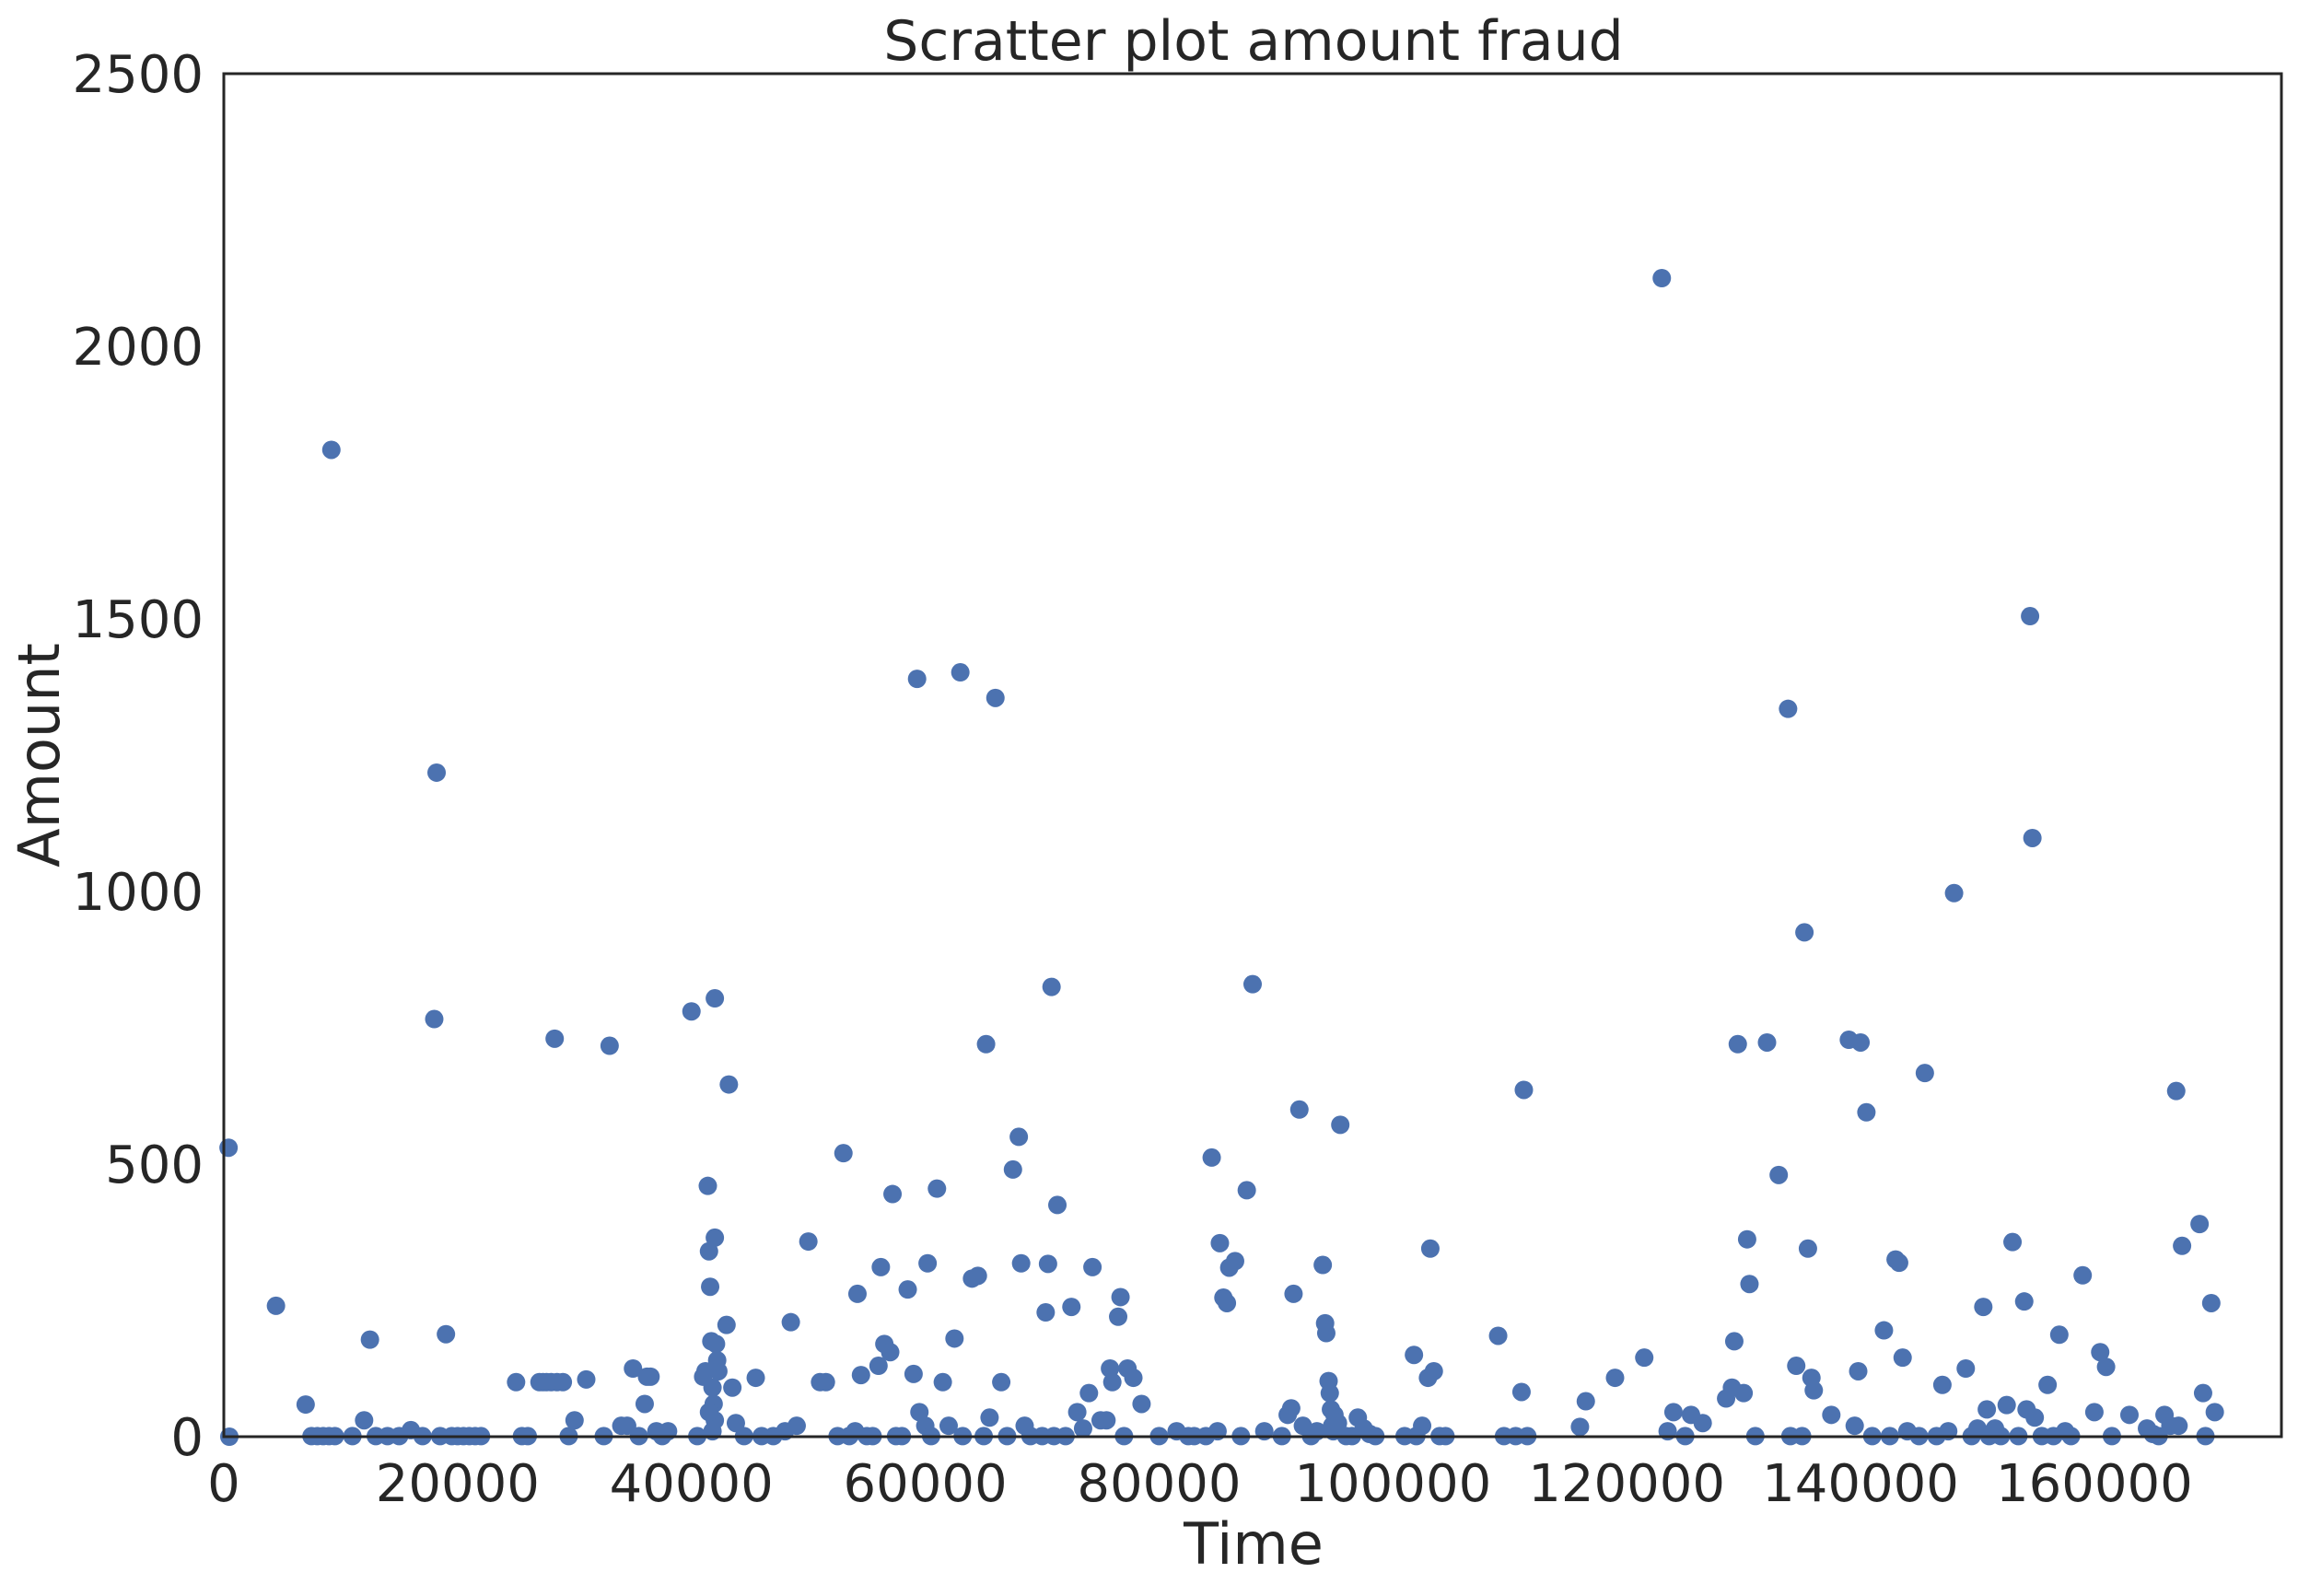 The height and width of the screenshot is (1596, 2298). Describe the element at coordinates (187, 1438) in the screenshot. I see `y-tick-label: 0` at that location.